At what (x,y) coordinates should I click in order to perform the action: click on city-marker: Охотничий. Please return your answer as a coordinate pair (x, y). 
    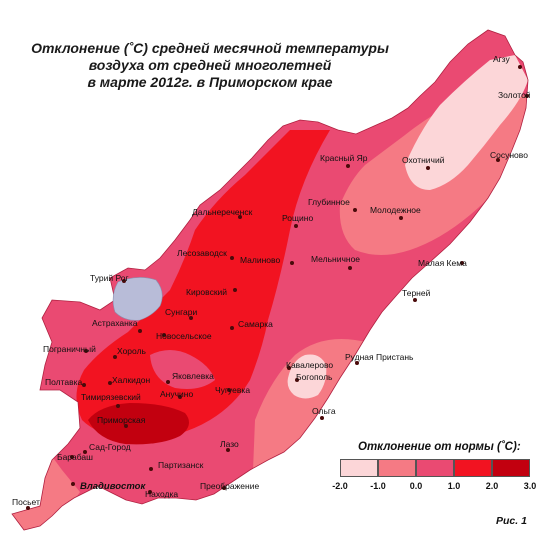
    Looking at the image, I should click on (423, 162).